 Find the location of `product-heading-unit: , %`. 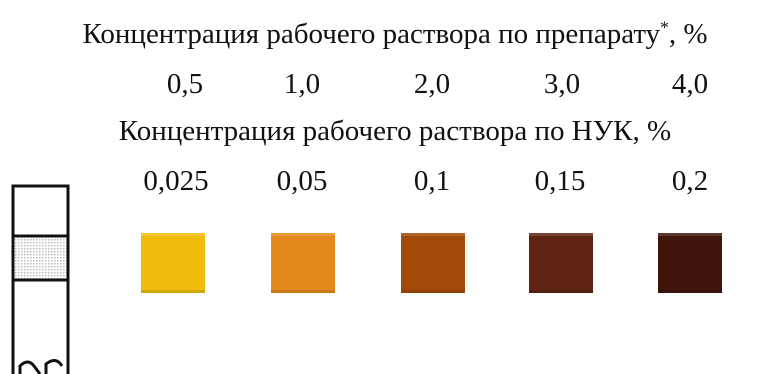

product-heading-unit: , % is located at coordinates (688, 34).